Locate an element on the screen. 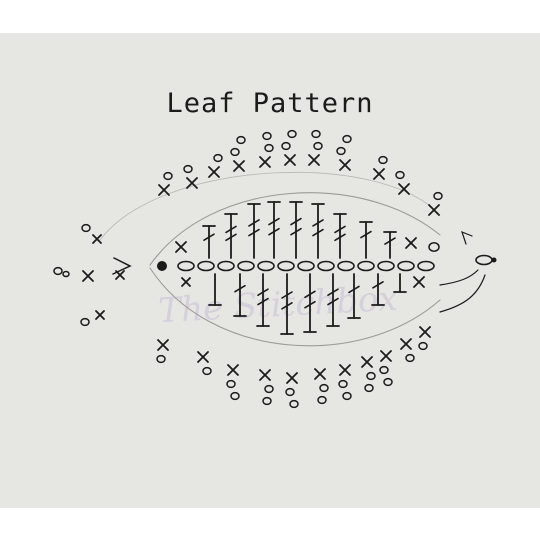 Image resolution: width=540 pixels, height=540 pixels. arrow-return is located at coordinates (462, 293).